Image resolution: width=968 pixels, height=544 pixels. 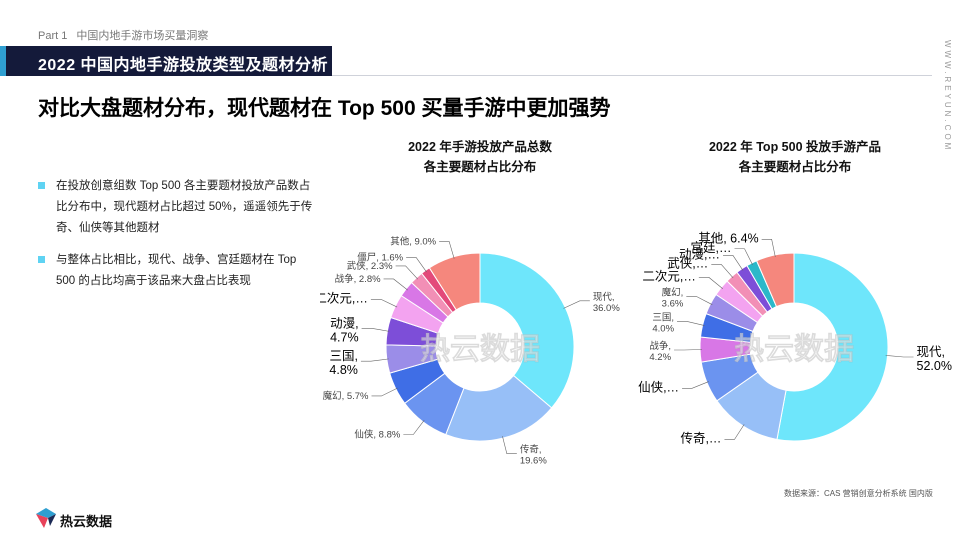 What do you see at coordinates (183, 65) in the screenshot?
I see `banner-title: 2022 中国内地手游投放类型及题材分析` at bounding box center [183, 65].